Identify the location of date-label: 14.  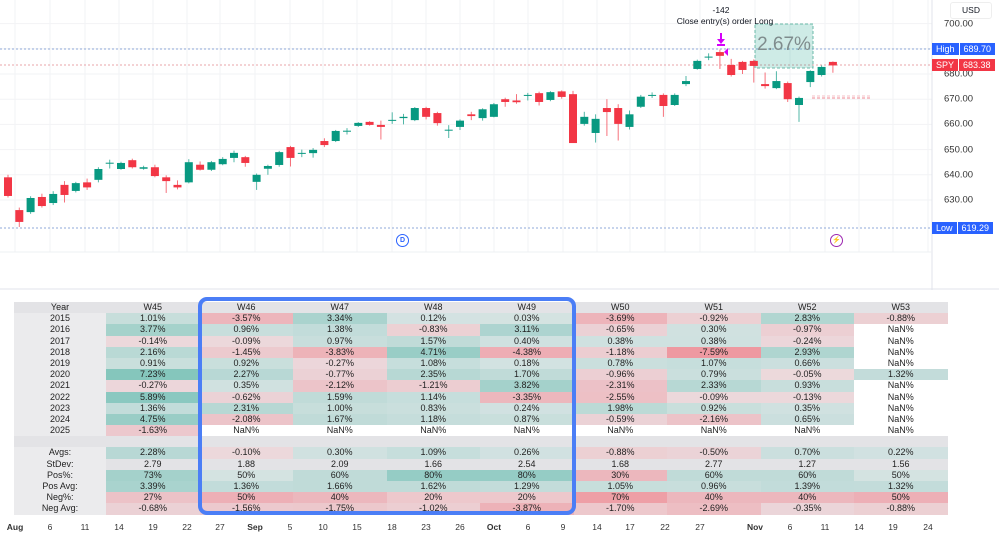
(859, 527).